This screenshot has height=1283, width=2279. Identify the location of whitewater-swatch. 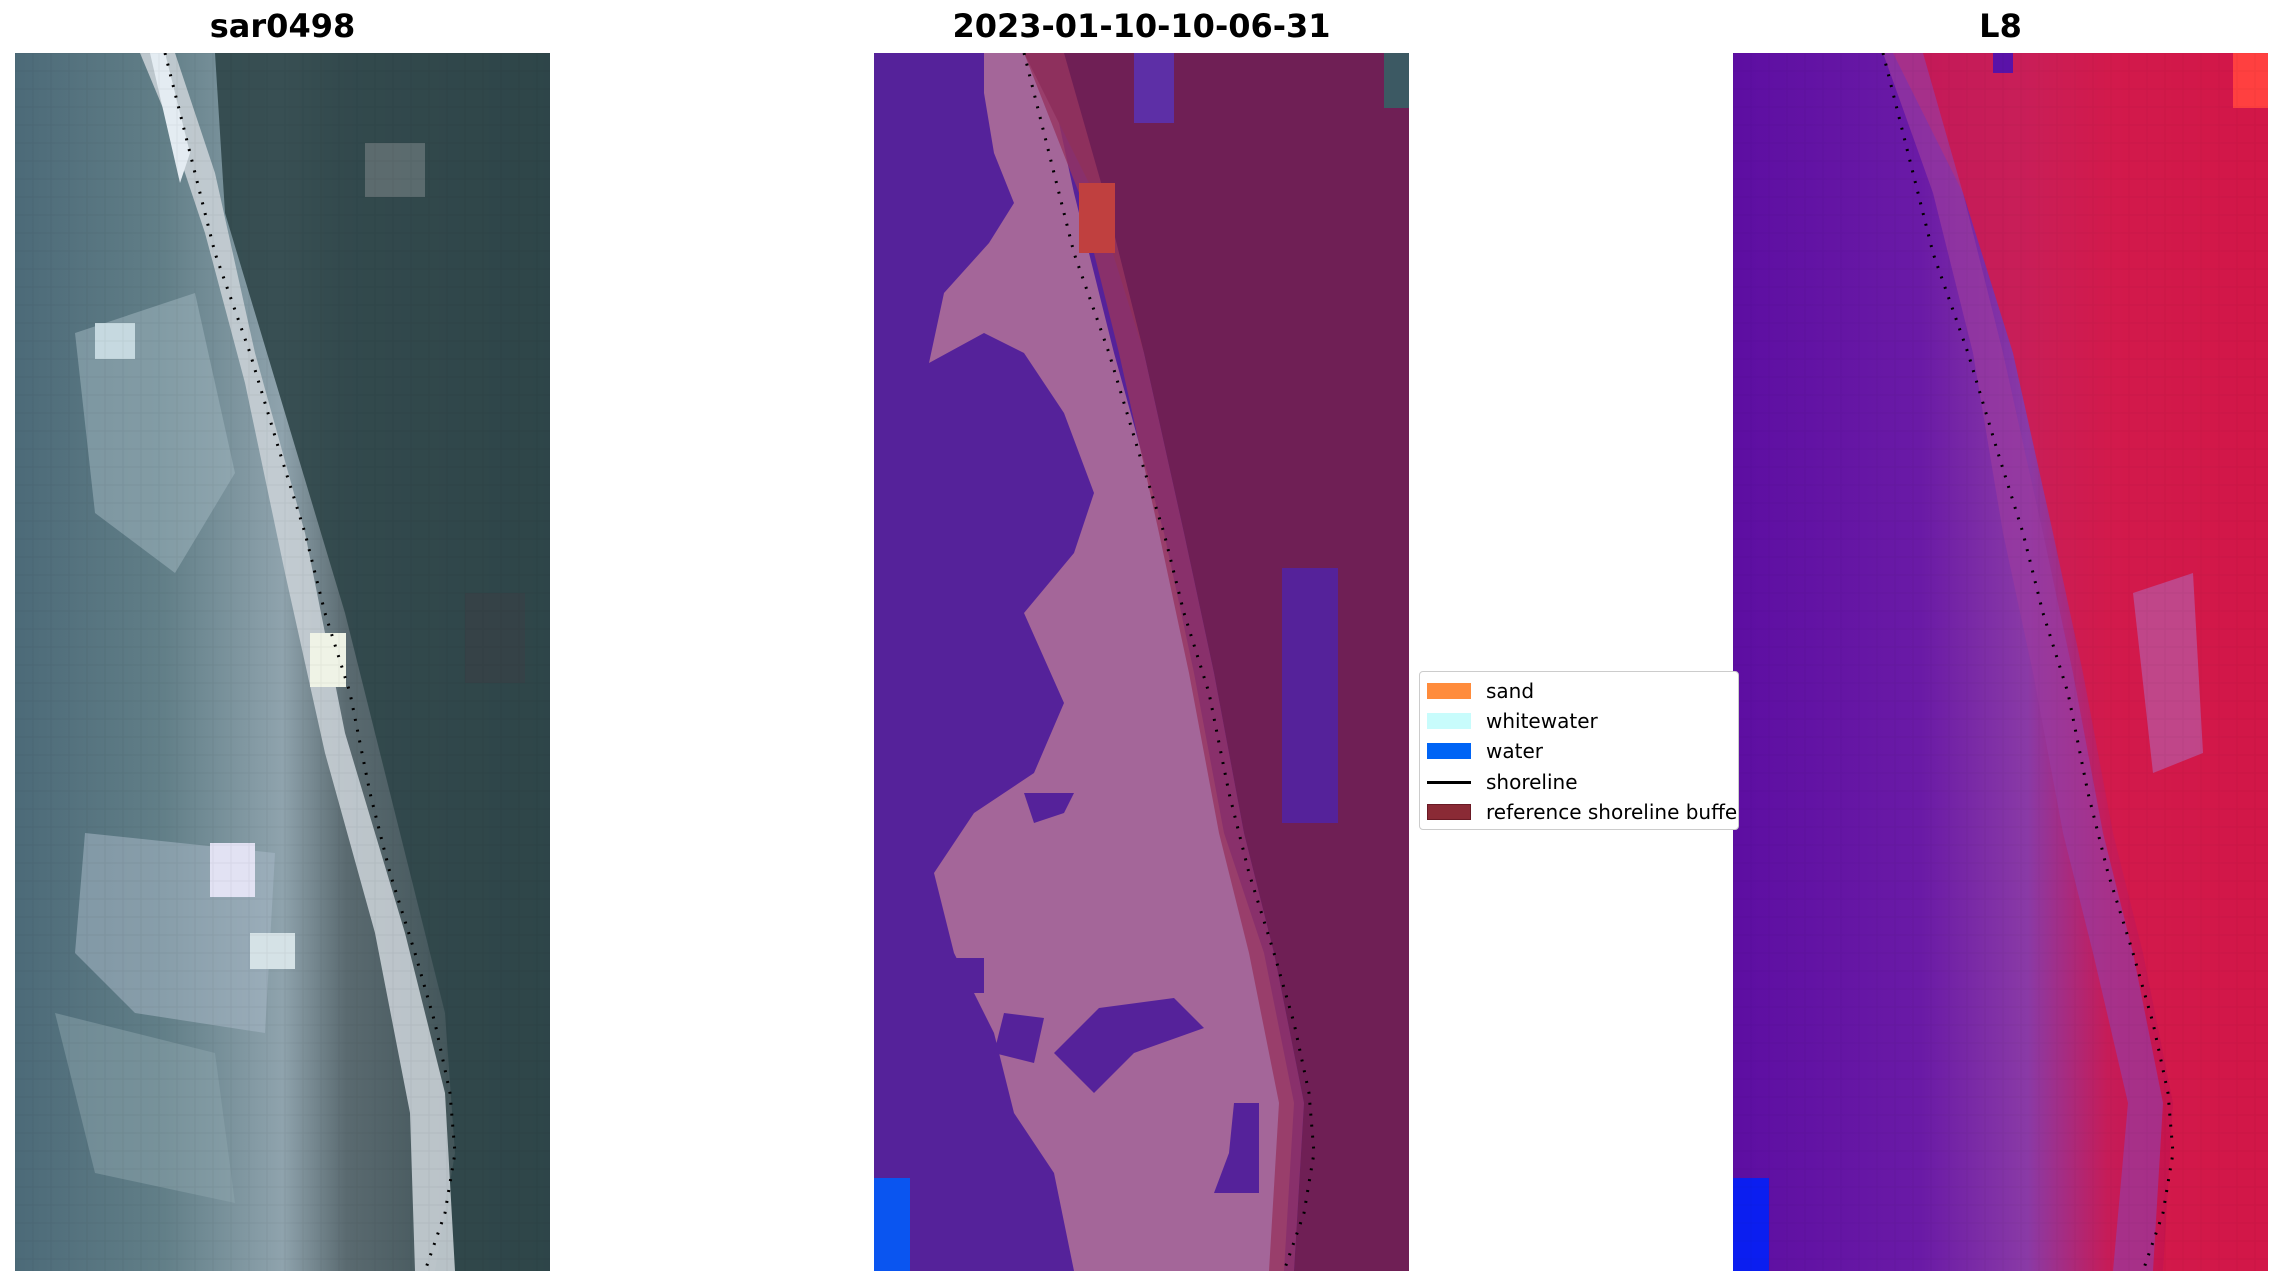
(1449, 721).